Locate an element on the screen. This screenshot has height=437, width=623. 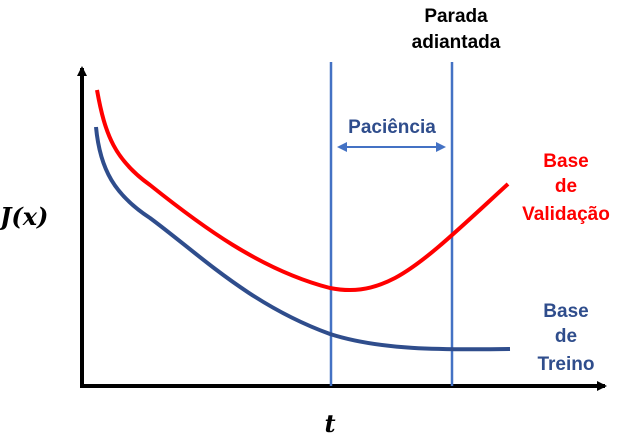
early-stop-label-line1: Parada is located at coordinates (456, 16).